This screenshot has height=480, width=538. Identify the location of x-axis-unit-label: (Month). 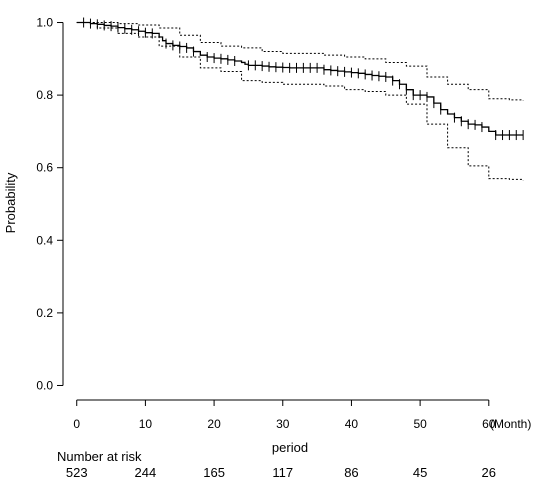
(510, 424).